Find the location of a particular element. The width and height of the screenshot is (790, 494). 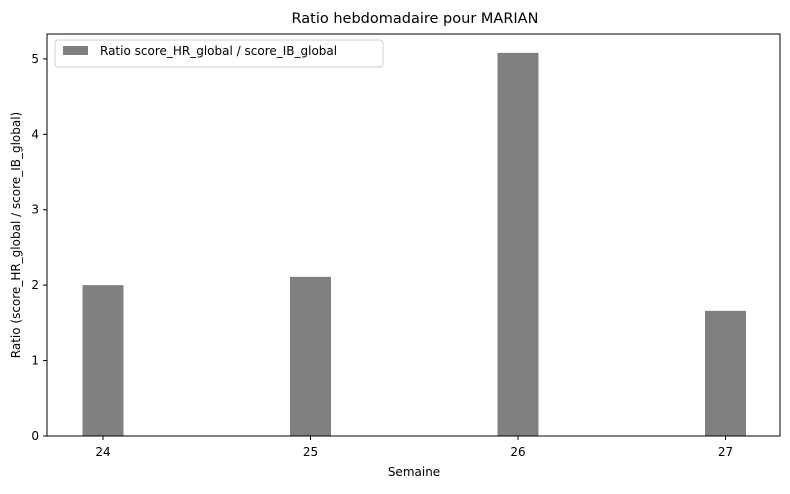

x-tick-label: 26 is located at coordinates (517, 452).